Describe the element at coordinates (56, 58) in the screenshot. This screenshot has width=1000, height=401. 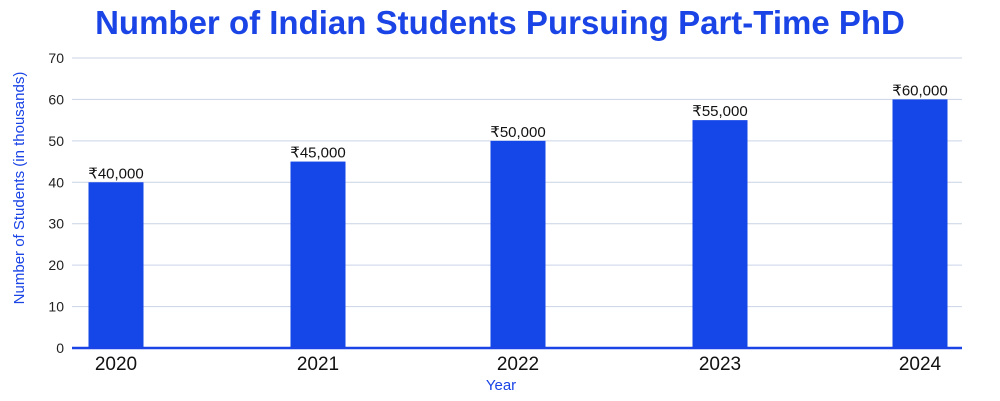
I see `y-tick-label: 70` at that location.